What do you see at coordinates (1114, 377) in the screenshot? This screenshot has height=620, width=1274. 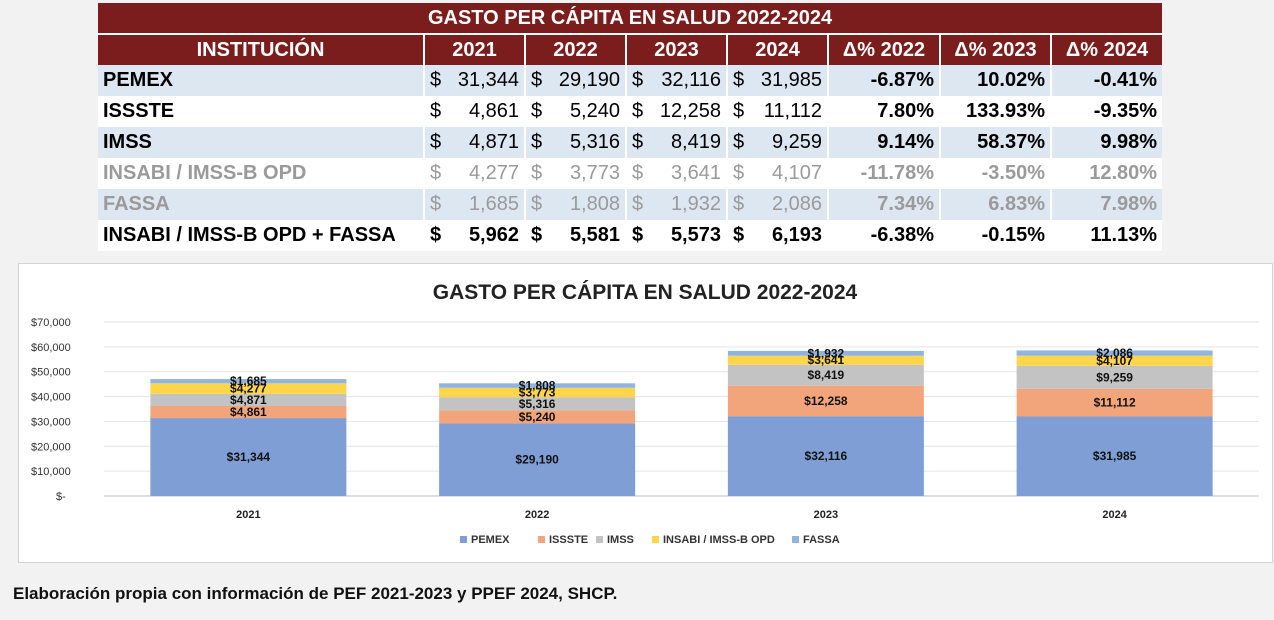 I see `bar-imss-2024` at bounding box center [1114, 377].